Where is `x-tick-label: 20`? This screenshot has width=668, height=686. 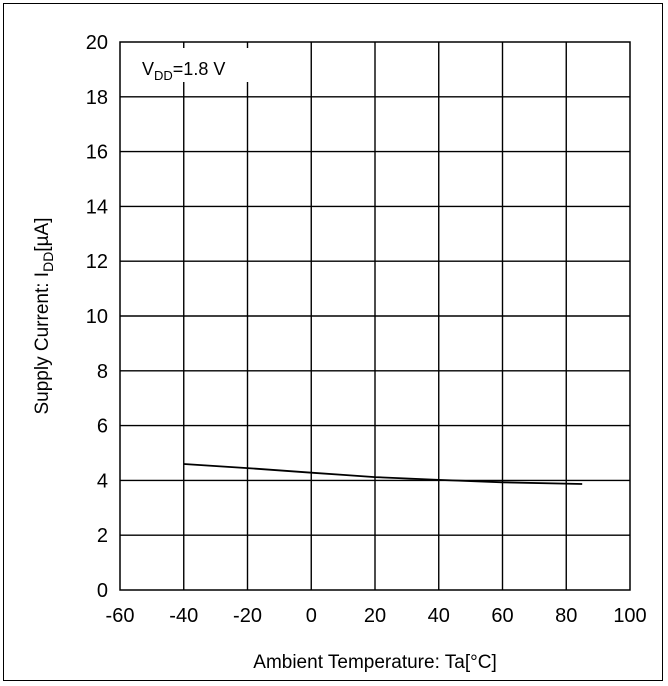
x-tick-label: 20 is located at coordinates (375, 616).